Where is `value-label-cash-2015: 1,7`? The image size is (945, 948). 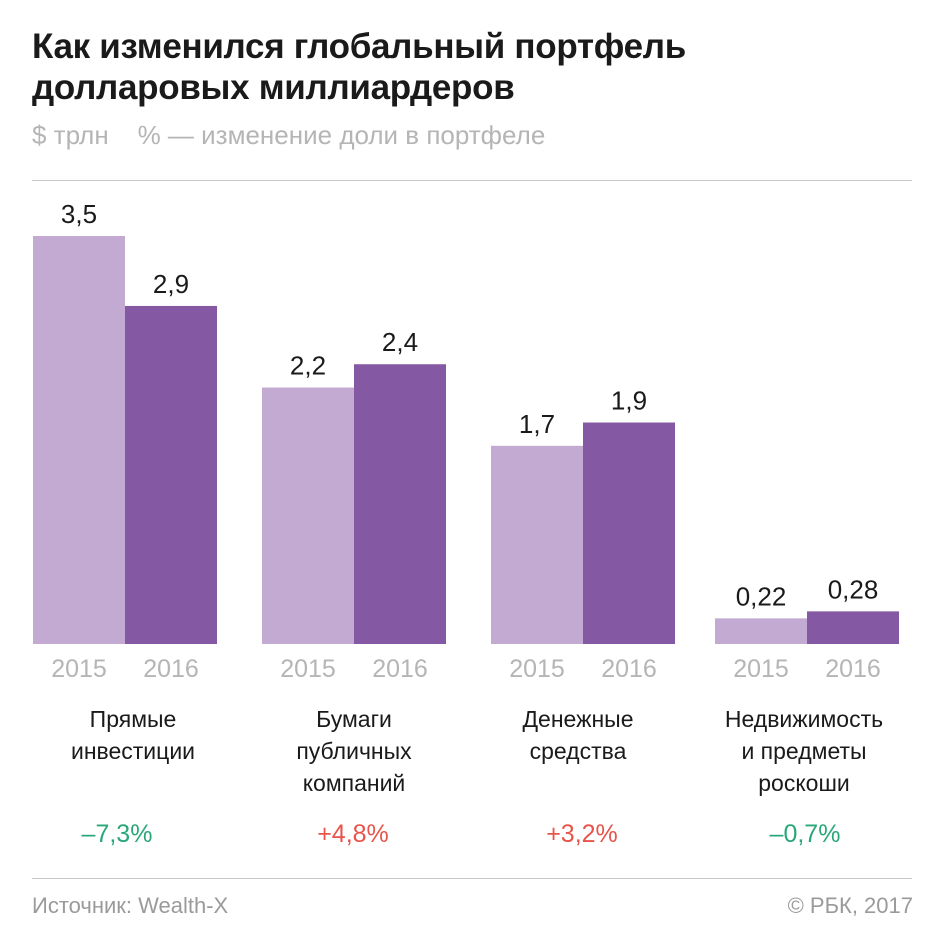 value-label-cash-2015: 1,7 is located at coordinates (537, 424).